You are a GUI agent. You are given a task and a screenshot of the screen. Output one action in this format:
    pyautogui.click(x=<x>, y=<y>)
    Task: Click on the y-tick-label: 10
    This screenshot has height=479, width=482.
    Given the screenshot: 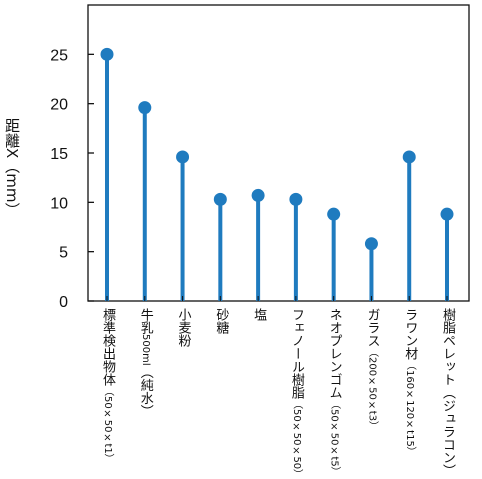 What is the action you would take?
    pyautogui.click(x=59, y=203)
    